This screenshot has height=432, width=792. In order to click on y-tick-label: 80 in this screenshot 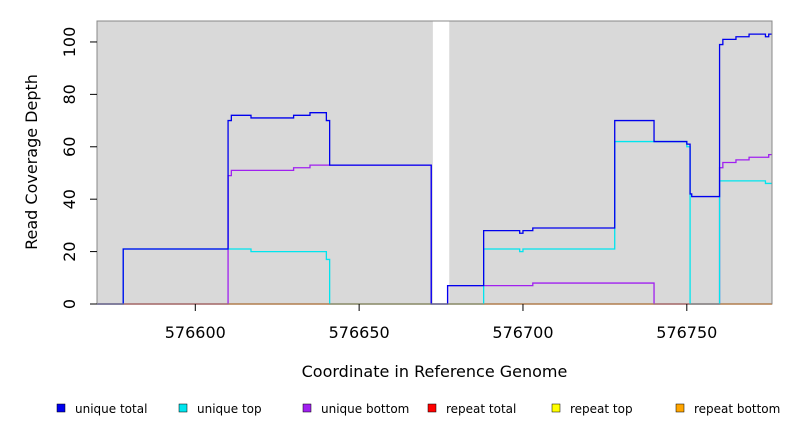, I will do `click(69, 94)`.